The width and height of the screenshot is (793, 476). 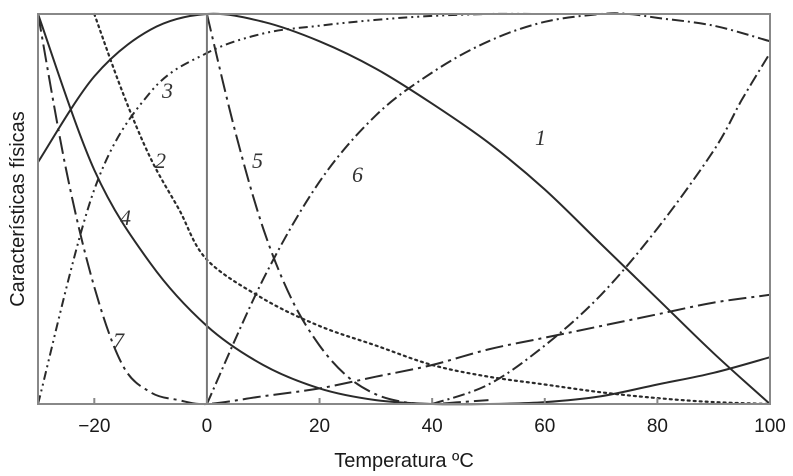 I want to click on x-tick-label: 20, so click(x=319, y=426).